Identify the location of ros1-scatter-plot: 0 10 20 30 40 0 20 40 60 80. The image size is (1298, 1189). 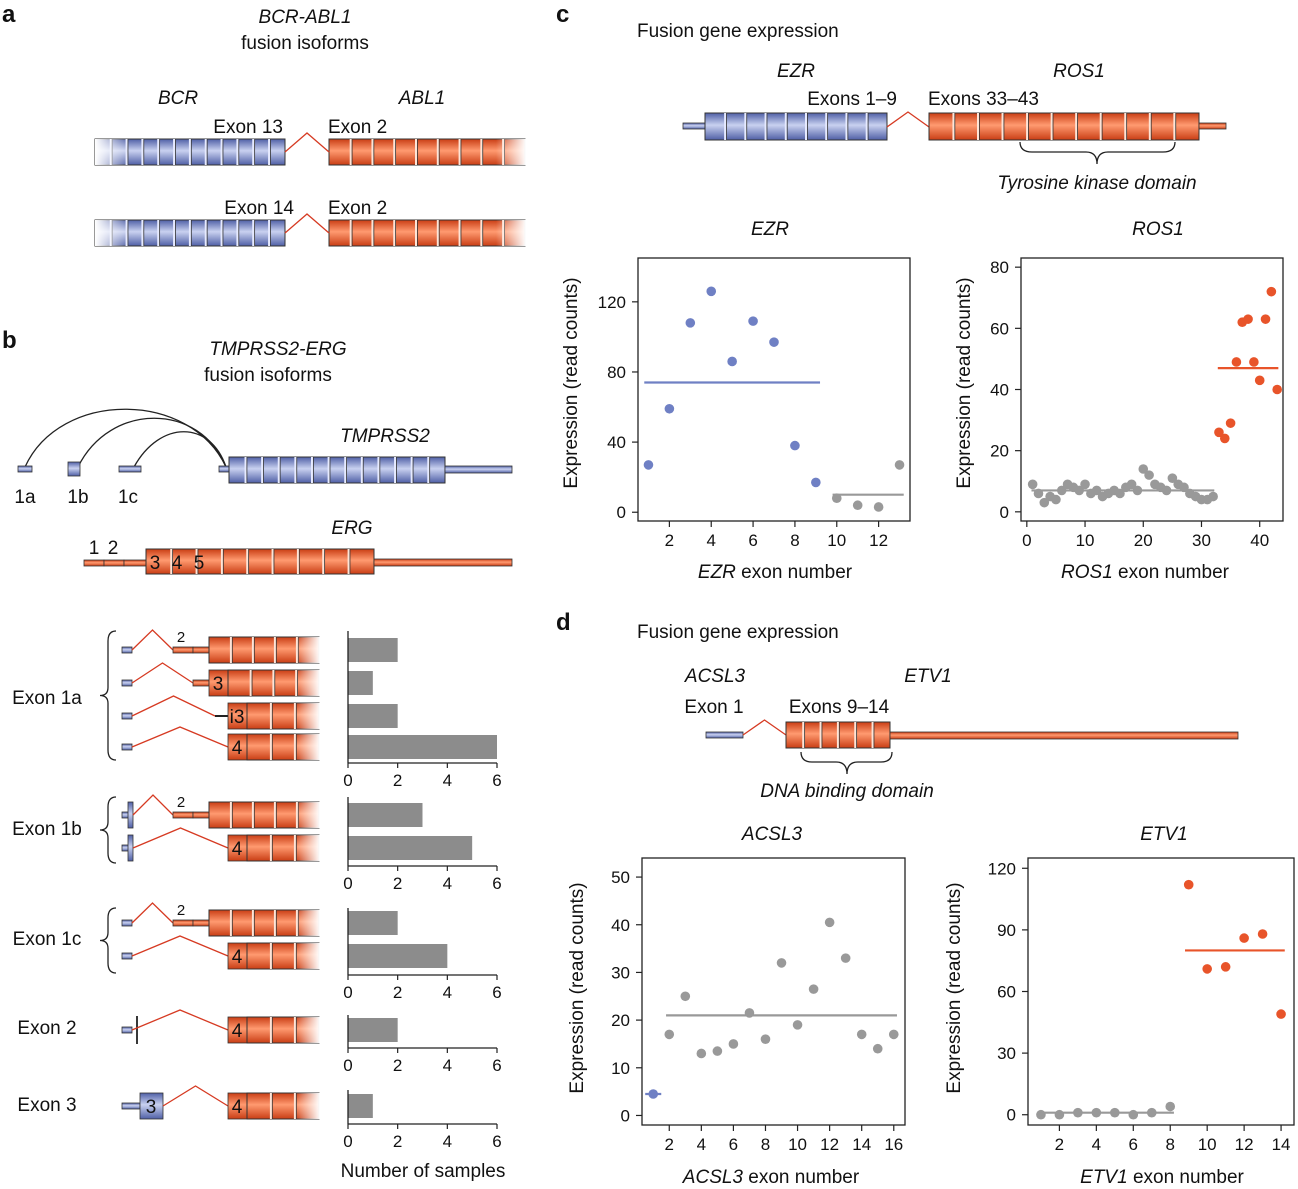
(1137, 403).